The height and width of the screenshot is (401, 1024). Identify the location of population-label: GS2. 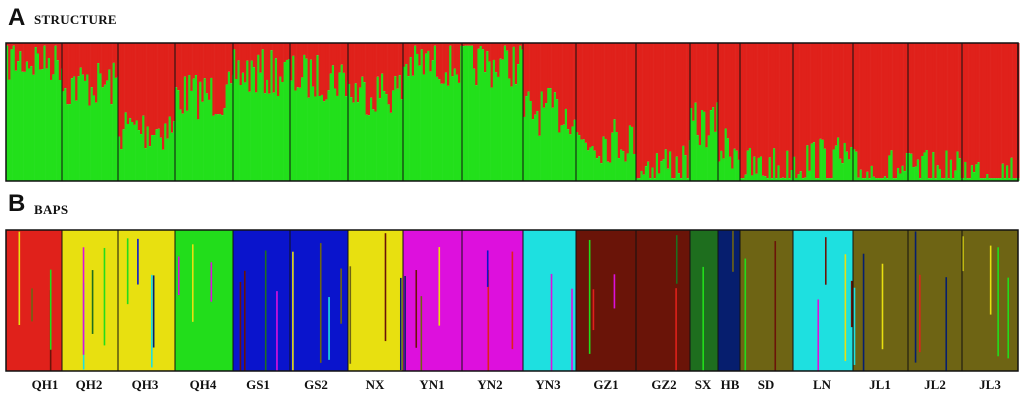
(316, 384).